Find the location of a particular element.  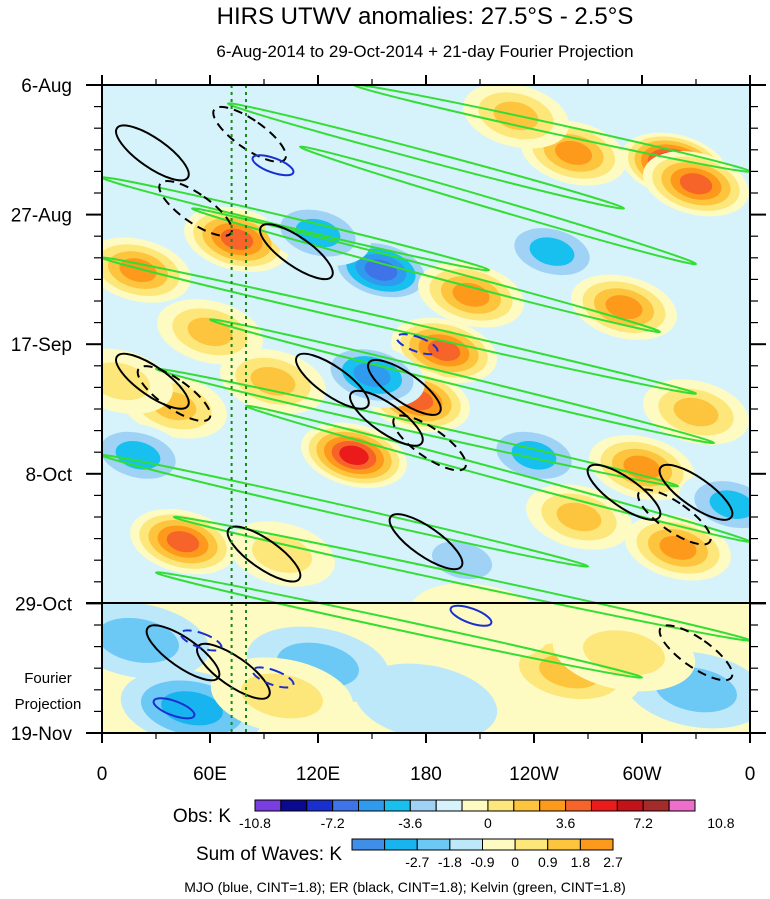

x-tick-label: 180 is located at coordinates (426, 774).